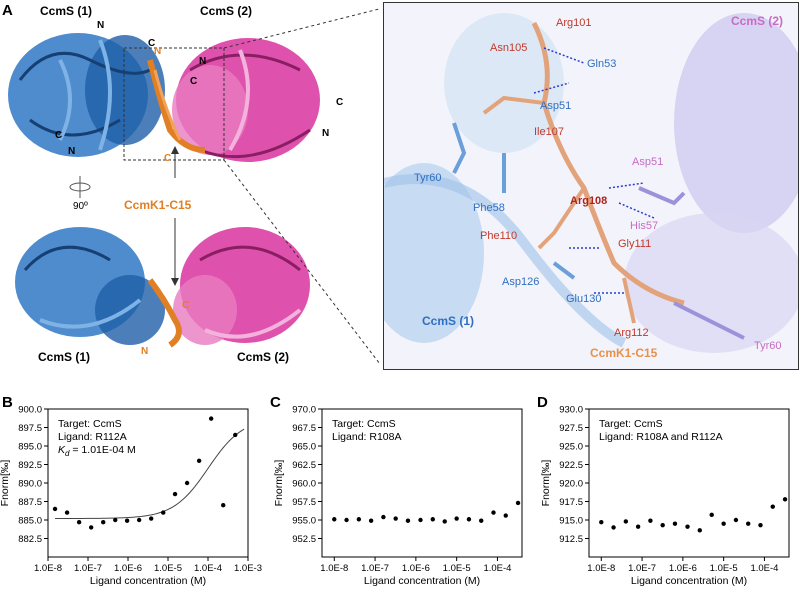 The image size is (800, 591). Describe the element at coordinates (7, 402) in the screenshot. I see `panel-label-b: B` at that location.